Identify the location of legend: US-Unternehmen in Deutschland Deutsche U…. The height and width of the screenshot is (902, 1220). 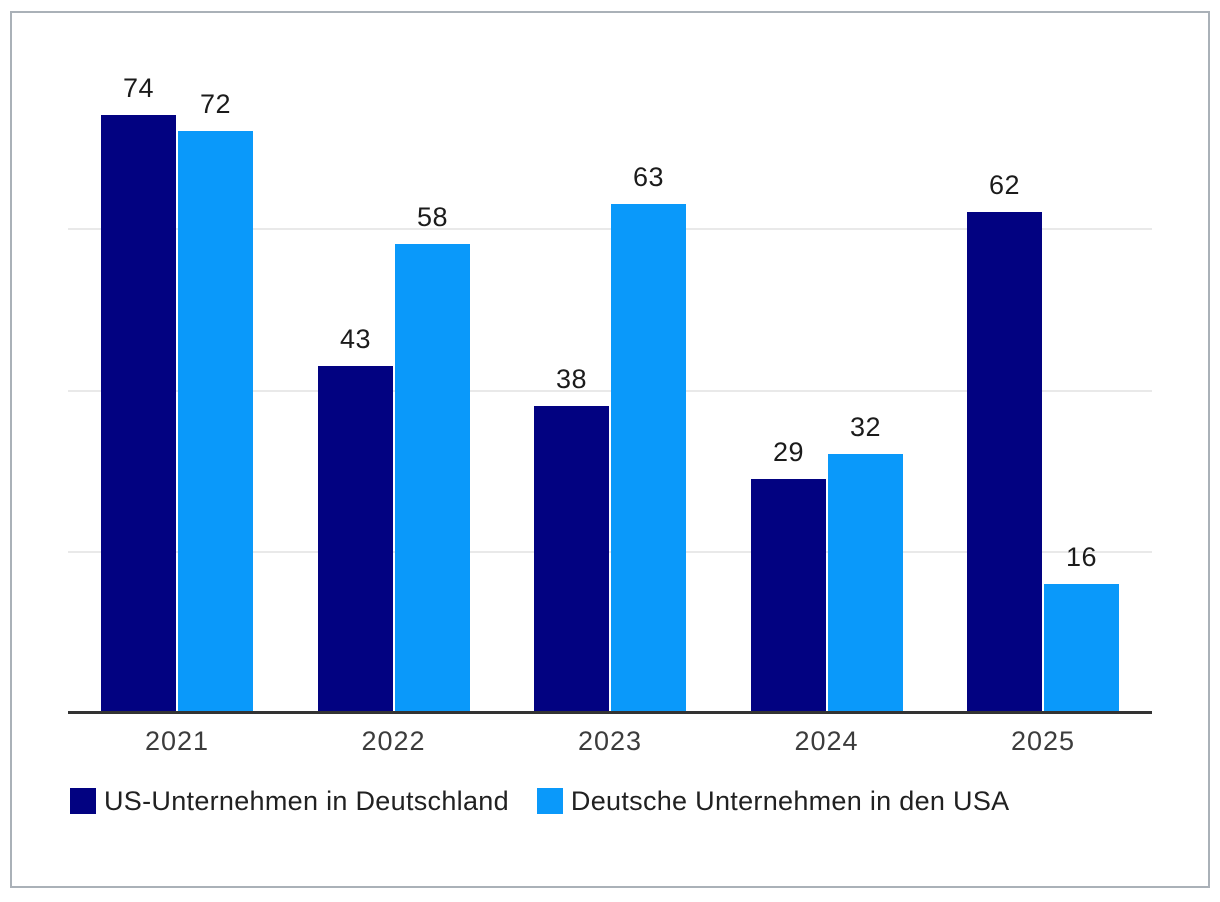
(539, 801).